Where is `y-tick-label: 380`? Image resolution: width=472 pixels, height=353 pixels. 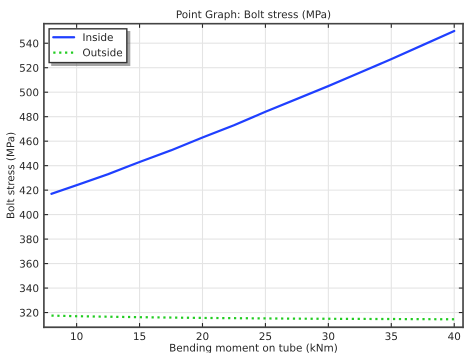 y-tick-label: 380 is located at coordinates (29, 239).